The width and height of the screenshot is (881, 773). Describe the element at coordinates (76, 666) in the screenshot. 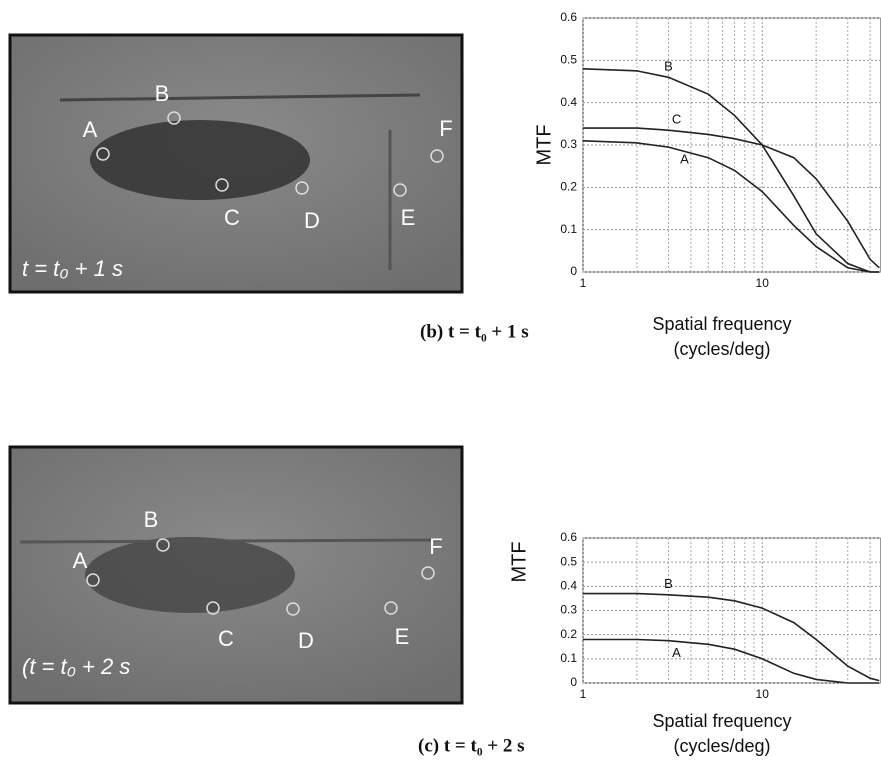

I see `time-label: (t = t₀ + 2 s` at that location.